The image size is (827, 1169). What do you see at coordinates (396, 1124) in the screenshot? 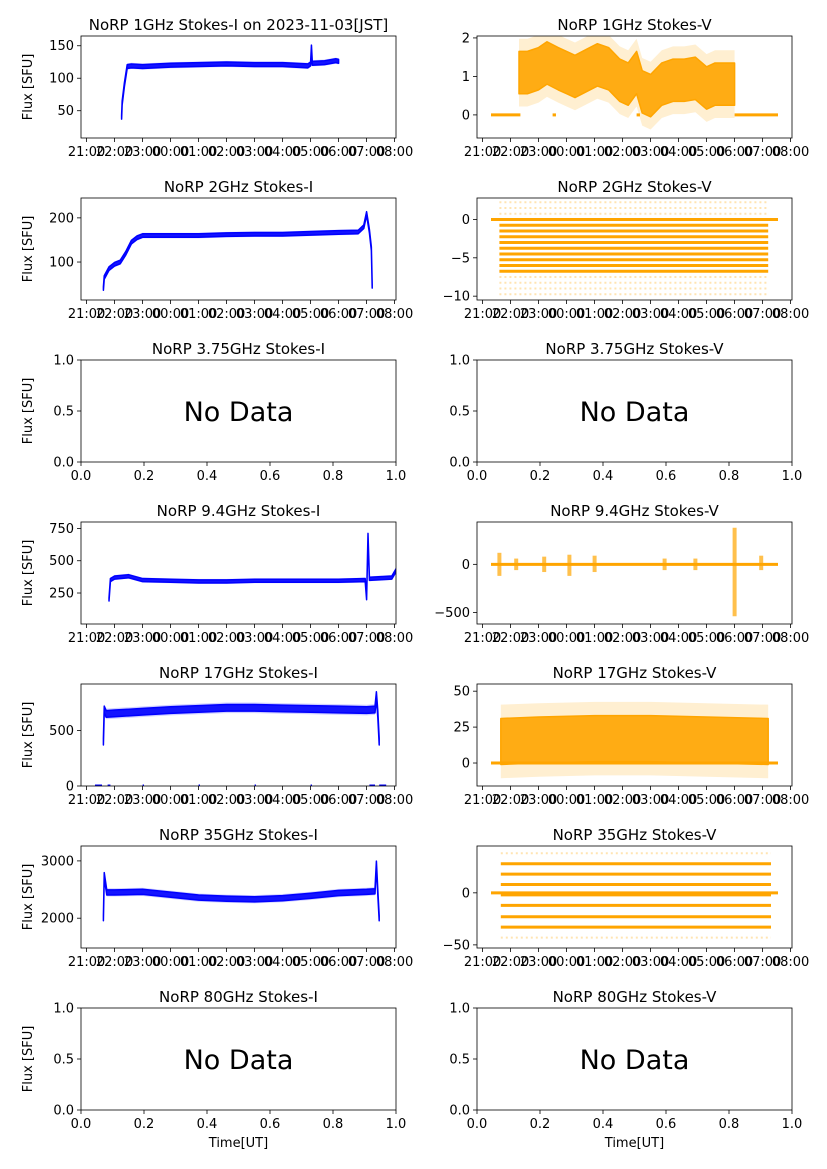
I see `x-tick-label: 1.0` at bounding box center [396, 1124].